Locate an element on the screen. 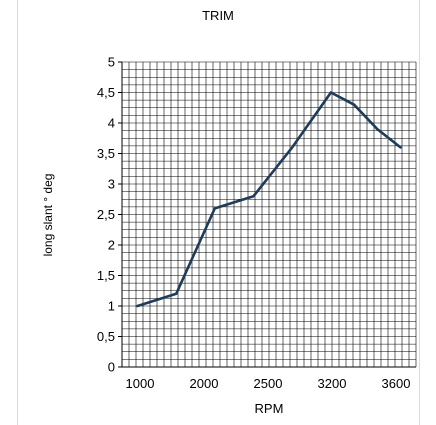 The image size is (436, 425). y-tick-label: 1,5 is located at coordinates (106, 275).